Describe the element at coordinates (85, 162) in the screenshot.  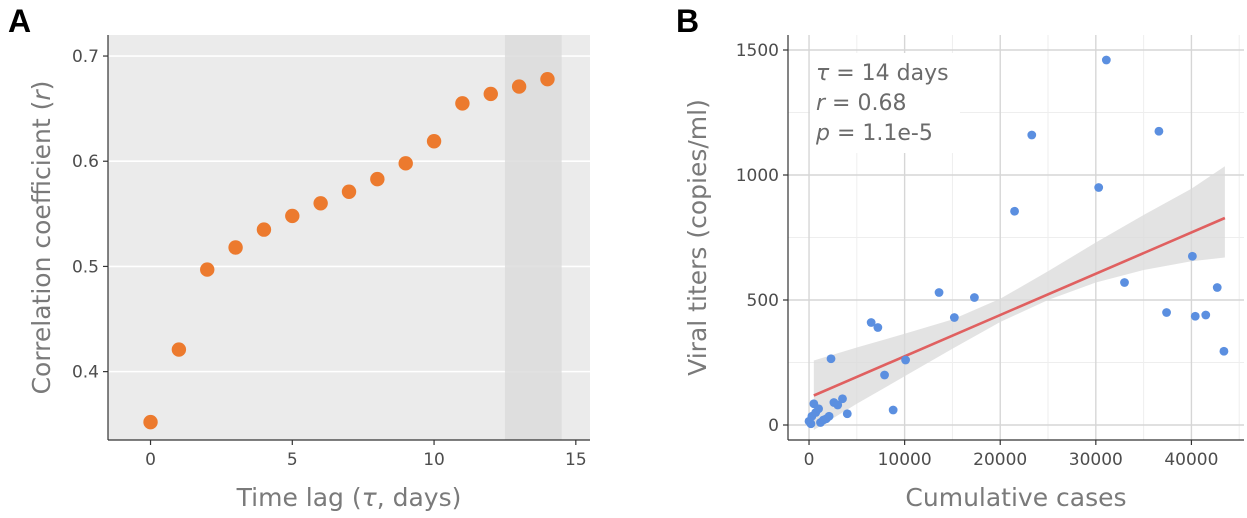
I see `panel-a-y-tick-label-2: 0.6` at that location.